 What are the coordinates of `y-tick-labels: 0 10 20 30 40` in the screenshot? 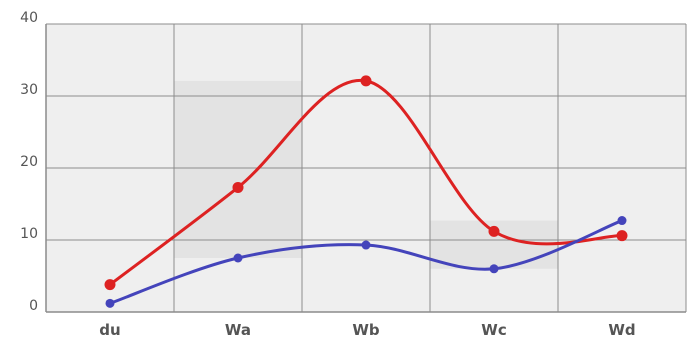 It's located at (29, 162).